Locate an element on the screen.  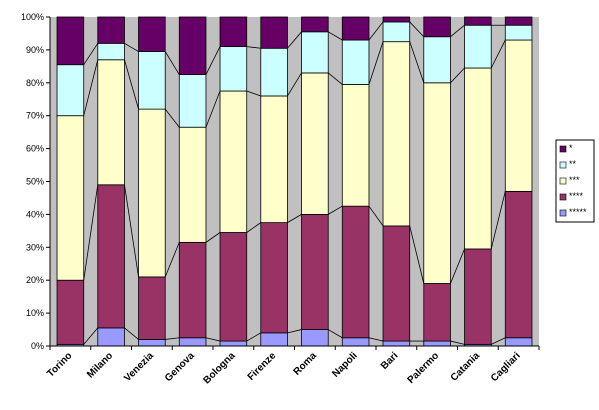
y-tick-label: 30% is located at coordinates (35, 247).